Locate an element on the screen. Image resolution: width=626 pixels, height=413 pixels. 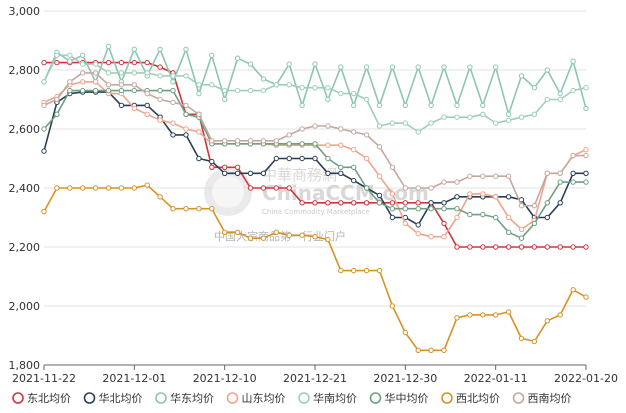
x-tick-label: 2021-12-30 is located at coordinates (405, 378).